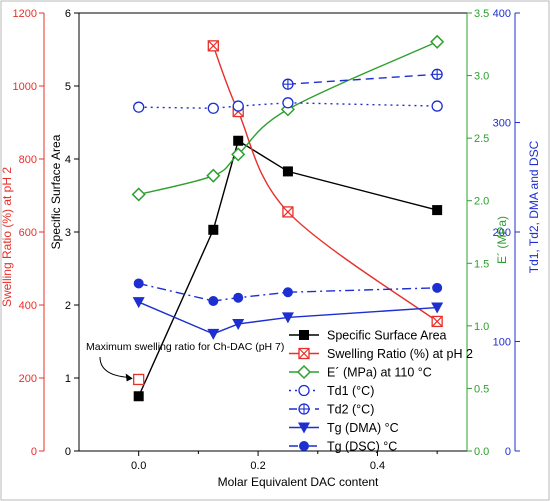 The height and width of the screenshot is (501, 550). What do you see at coordinates (28, 160) in the screenshot?
I see `left-outer-tick-label: 800` at bounding box center [28, 160].